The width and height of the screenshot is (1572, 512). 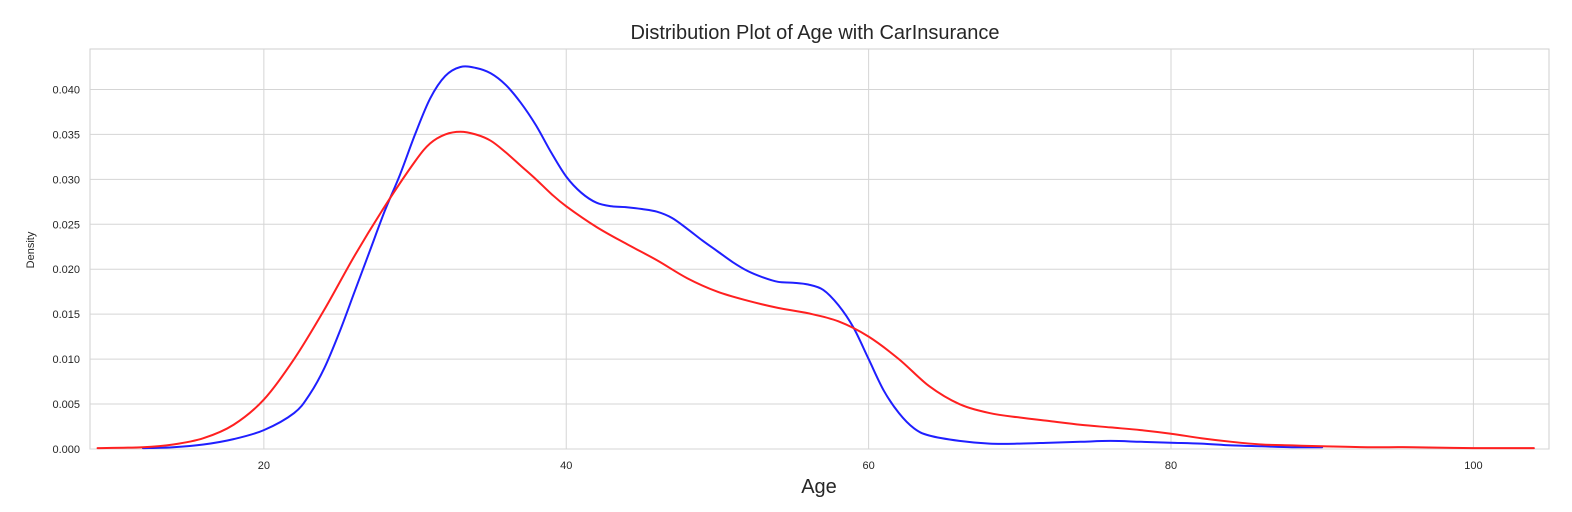 I want to click on x-tick-label: 100, so click(x=1473, y=466).